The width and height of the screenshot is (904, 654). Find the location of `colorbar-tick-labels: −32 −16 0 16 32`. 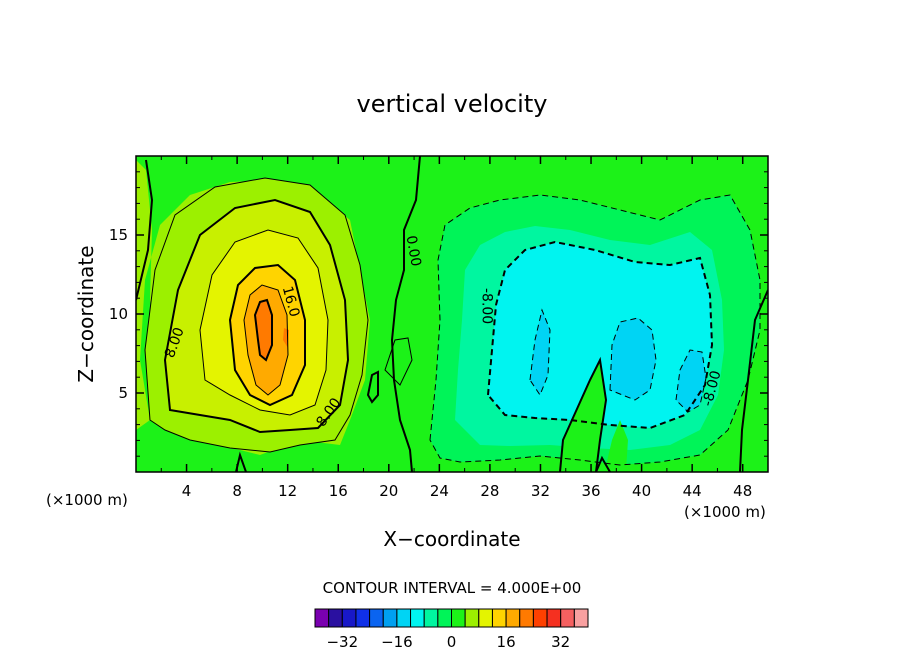

colorbar-tick-labels: −32 −16 0 16 32 is located at coordinates (448, 642).